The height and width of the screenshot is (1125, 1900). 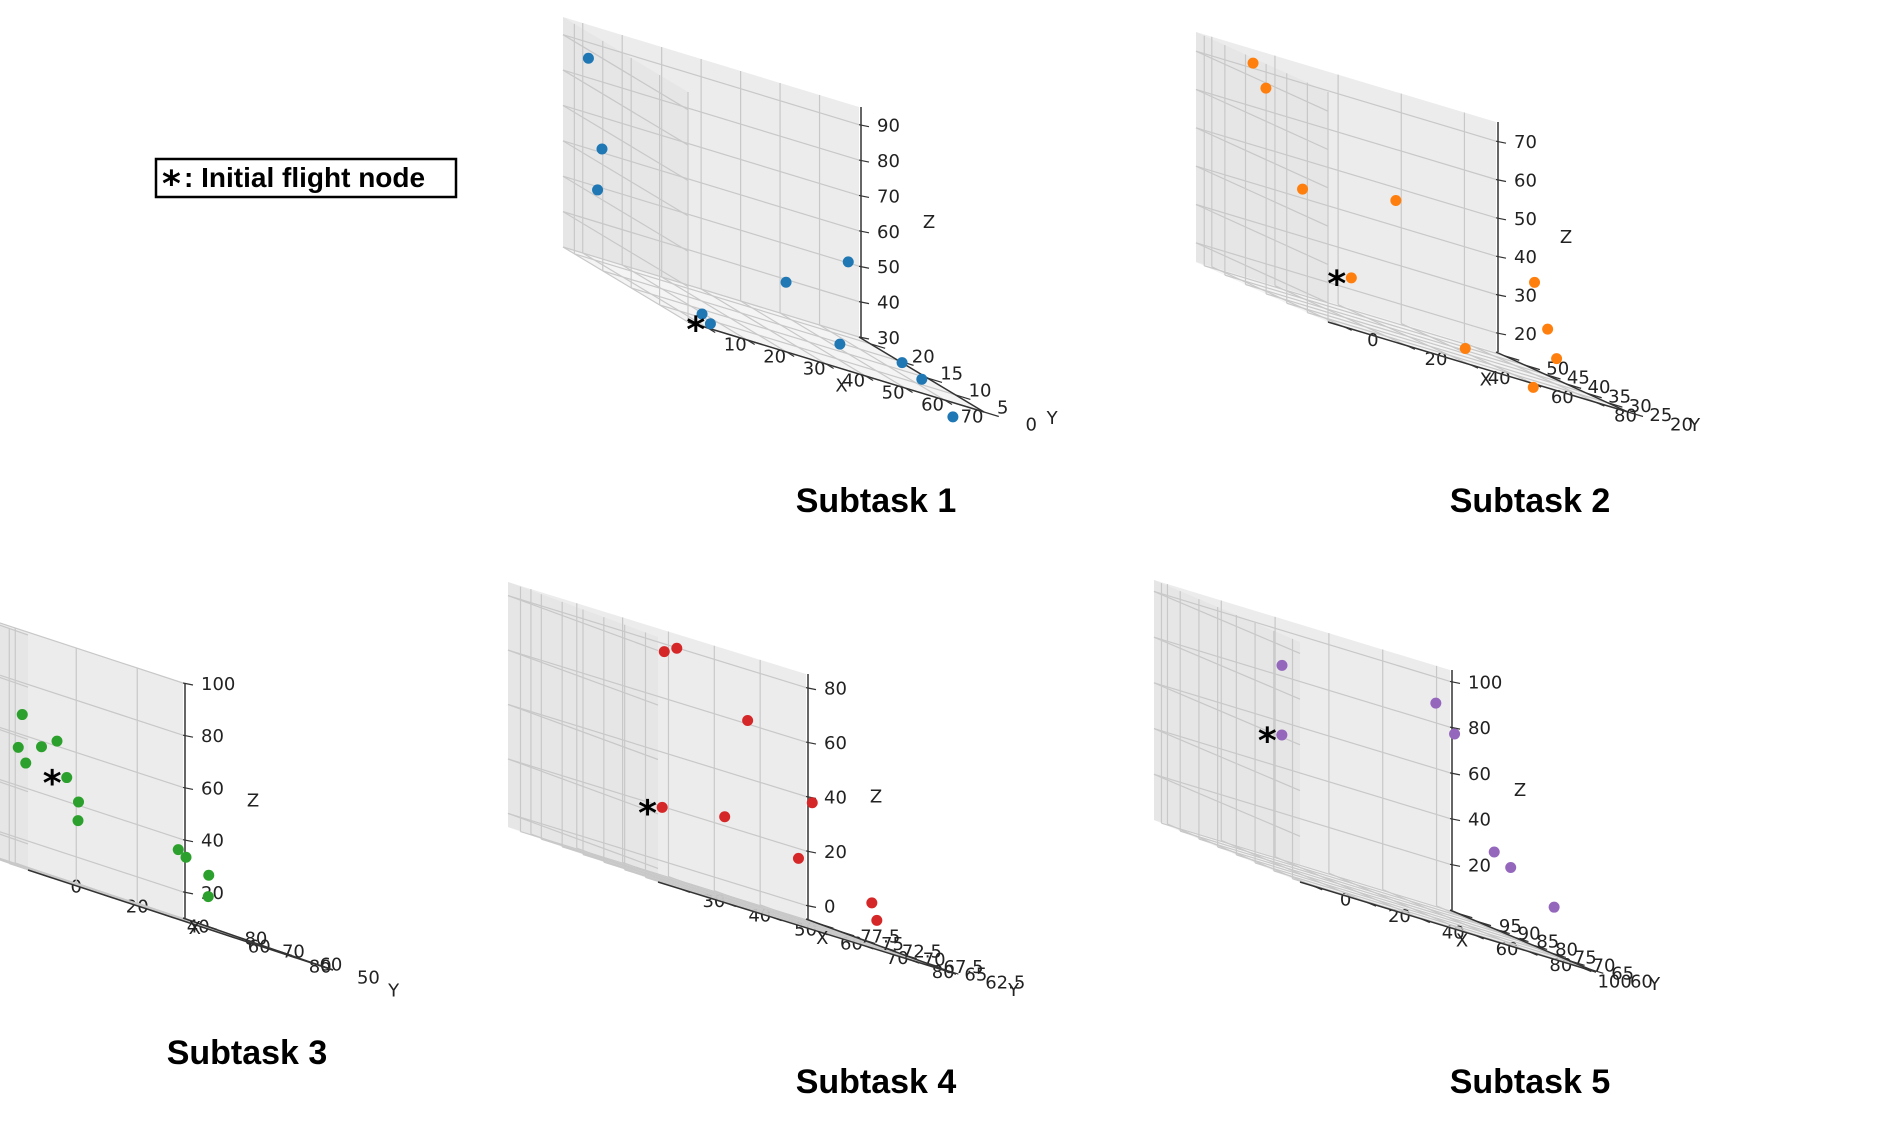 What do you see at coordinates (306, 178) in the screenshot?
I see `legend-box` at bounding box center [306, 178].